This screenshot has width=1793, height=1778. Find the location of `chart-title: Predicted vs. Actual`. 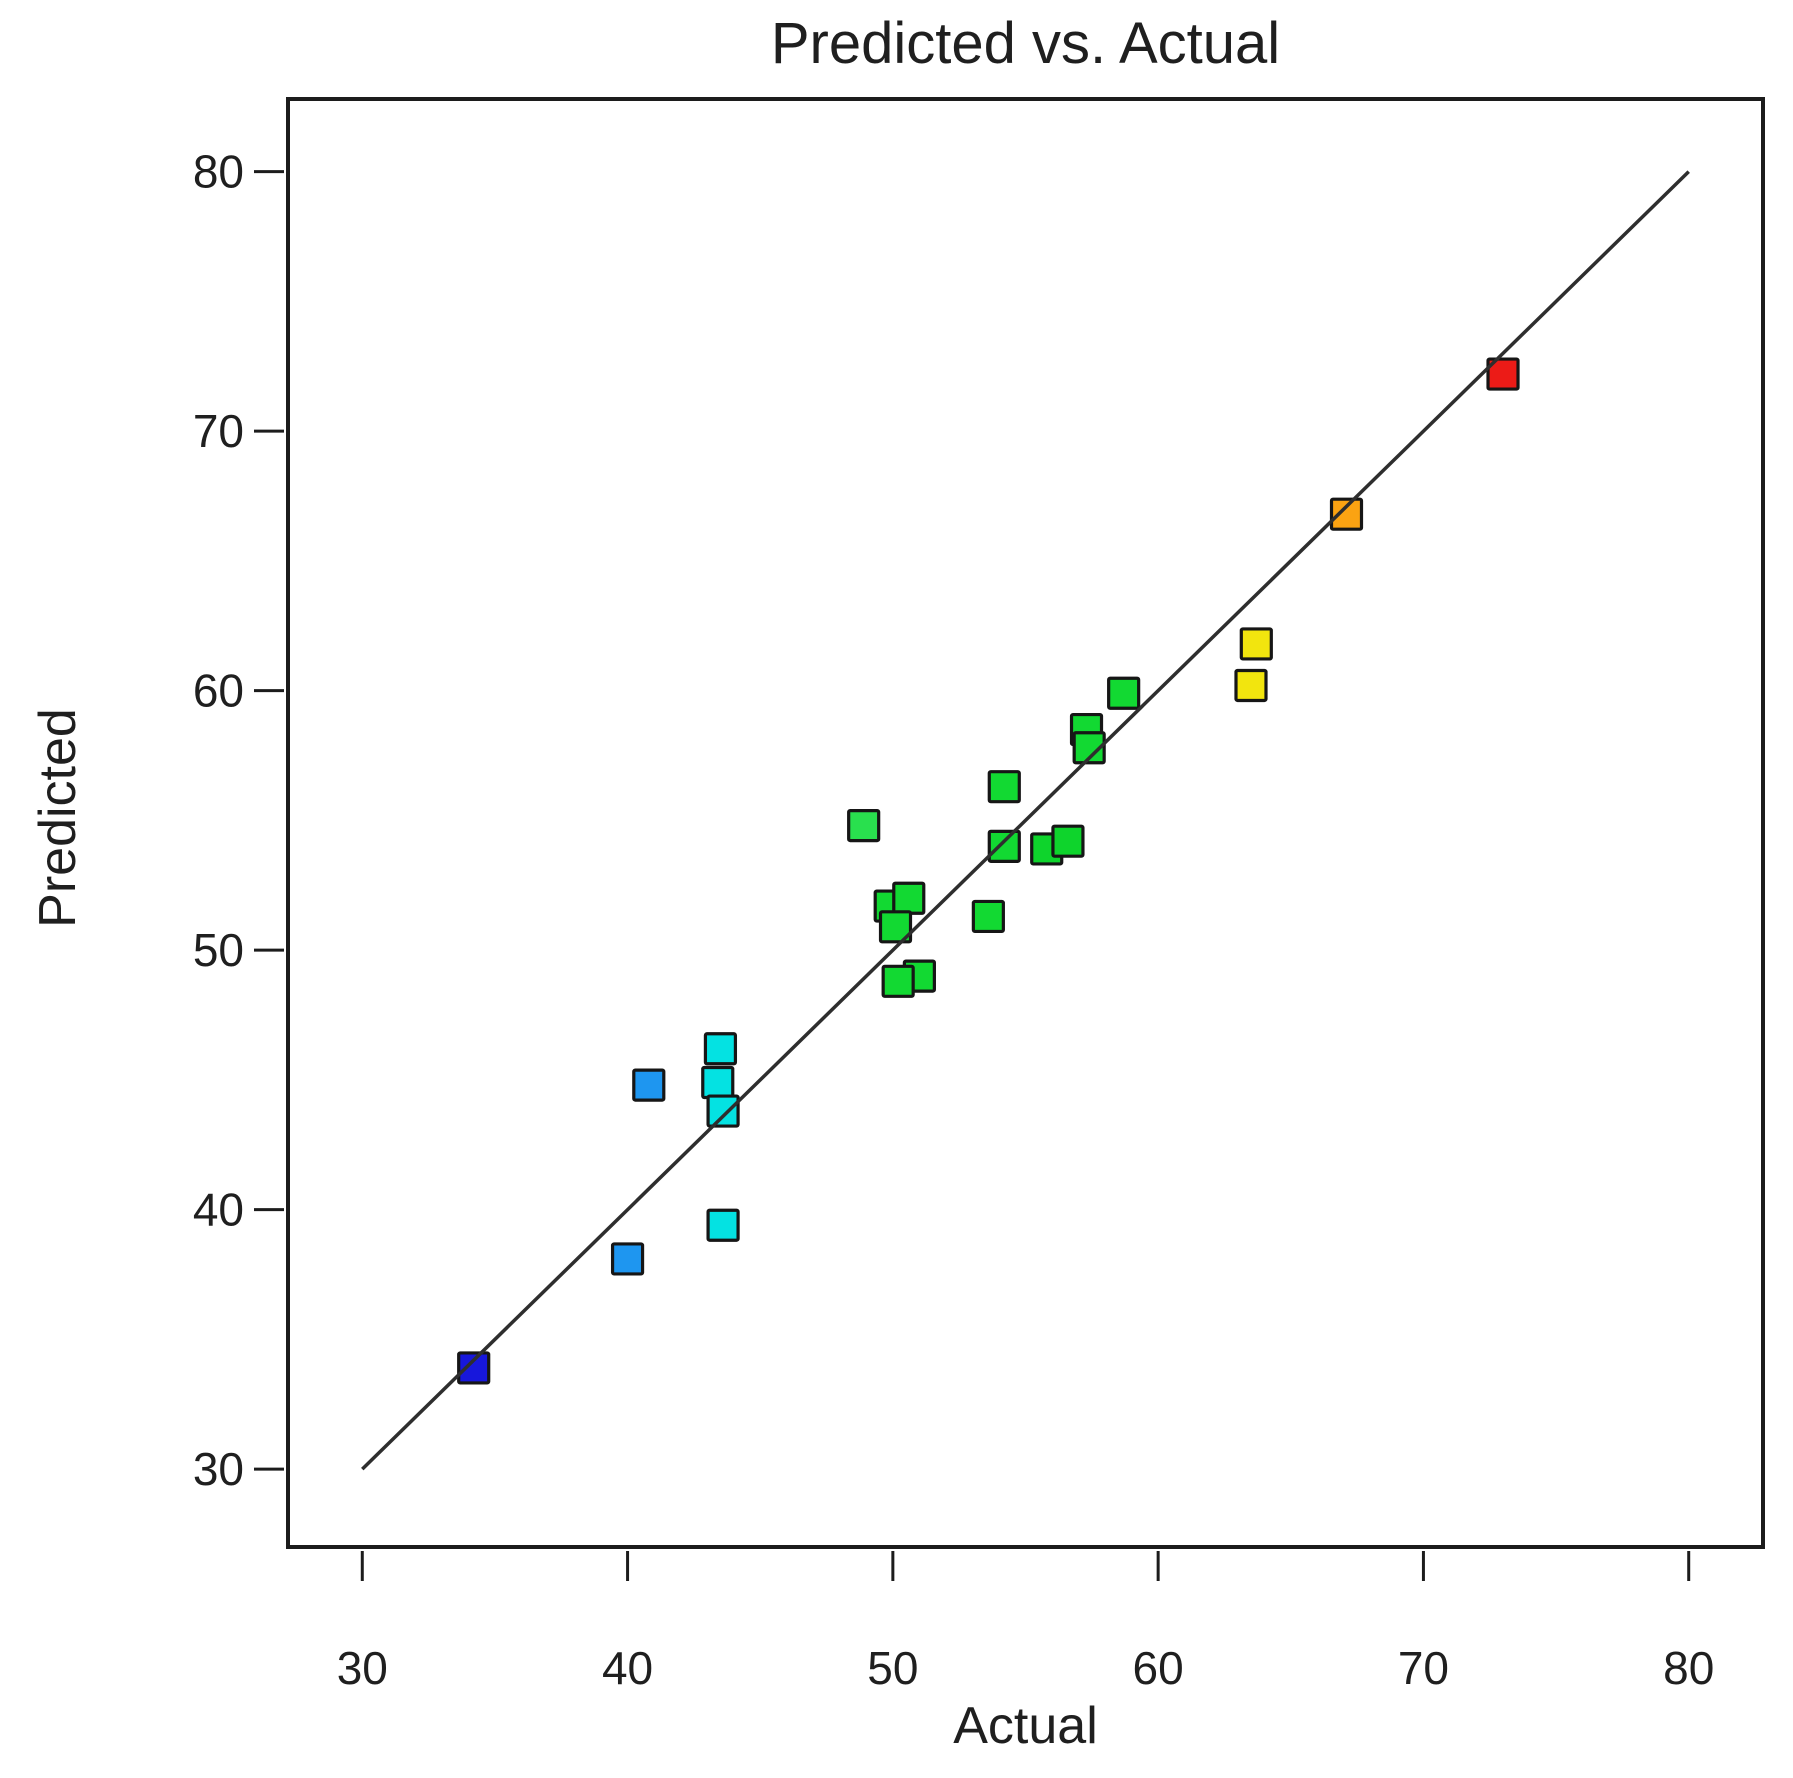

chart-title: Predicted vs. Actual is located at coordinates (1025, 43).